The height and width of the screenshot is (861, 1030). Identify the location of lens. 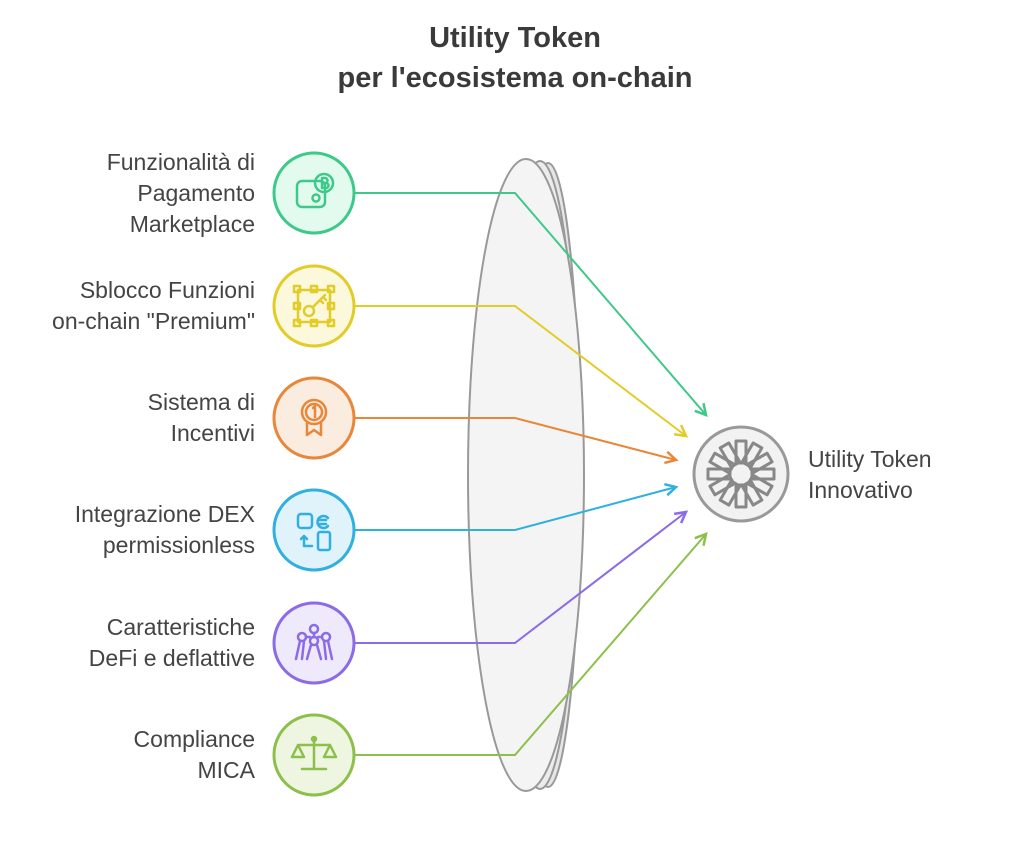
(526, 475).